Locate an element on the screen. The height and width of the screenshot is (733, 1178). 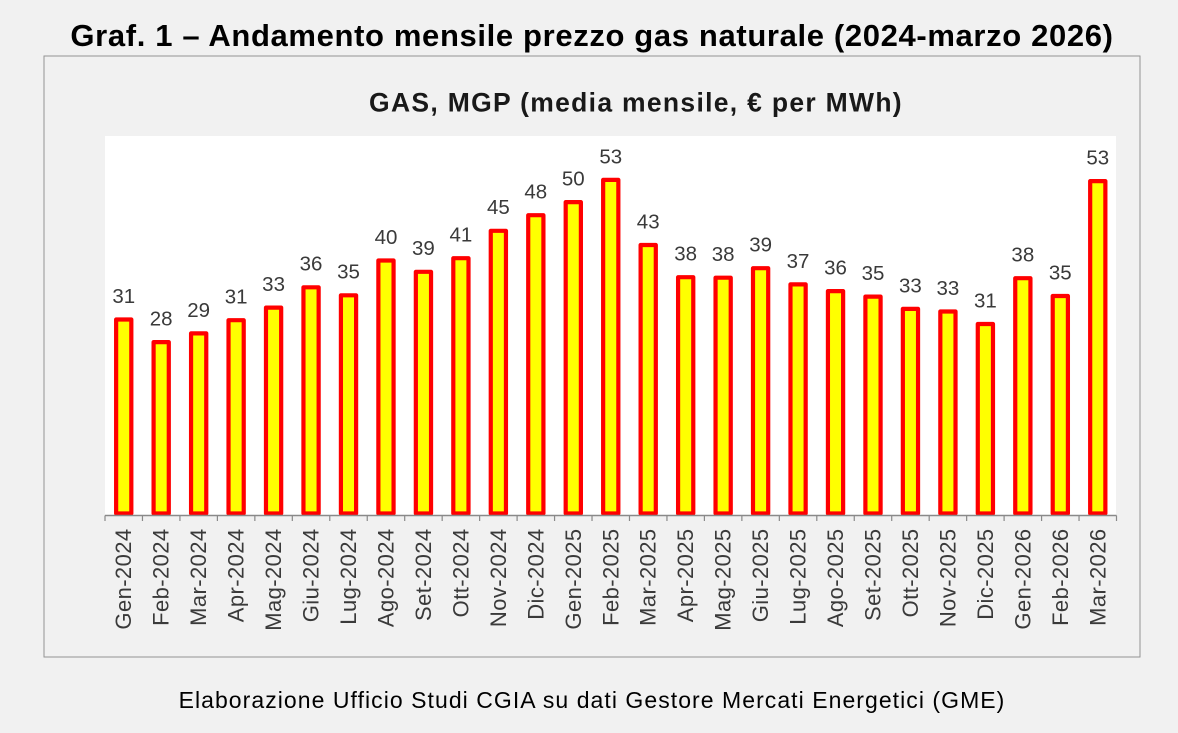
svg-text: Apr-2025 is located at coordinates (685, 576).